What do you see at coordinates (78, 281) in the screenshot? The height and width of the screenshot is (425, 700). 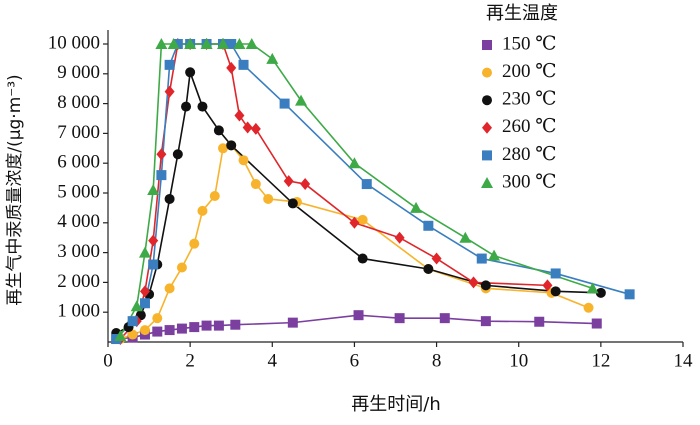 I see `y-tick-label: 2 000` at bounding box center [78, 281].